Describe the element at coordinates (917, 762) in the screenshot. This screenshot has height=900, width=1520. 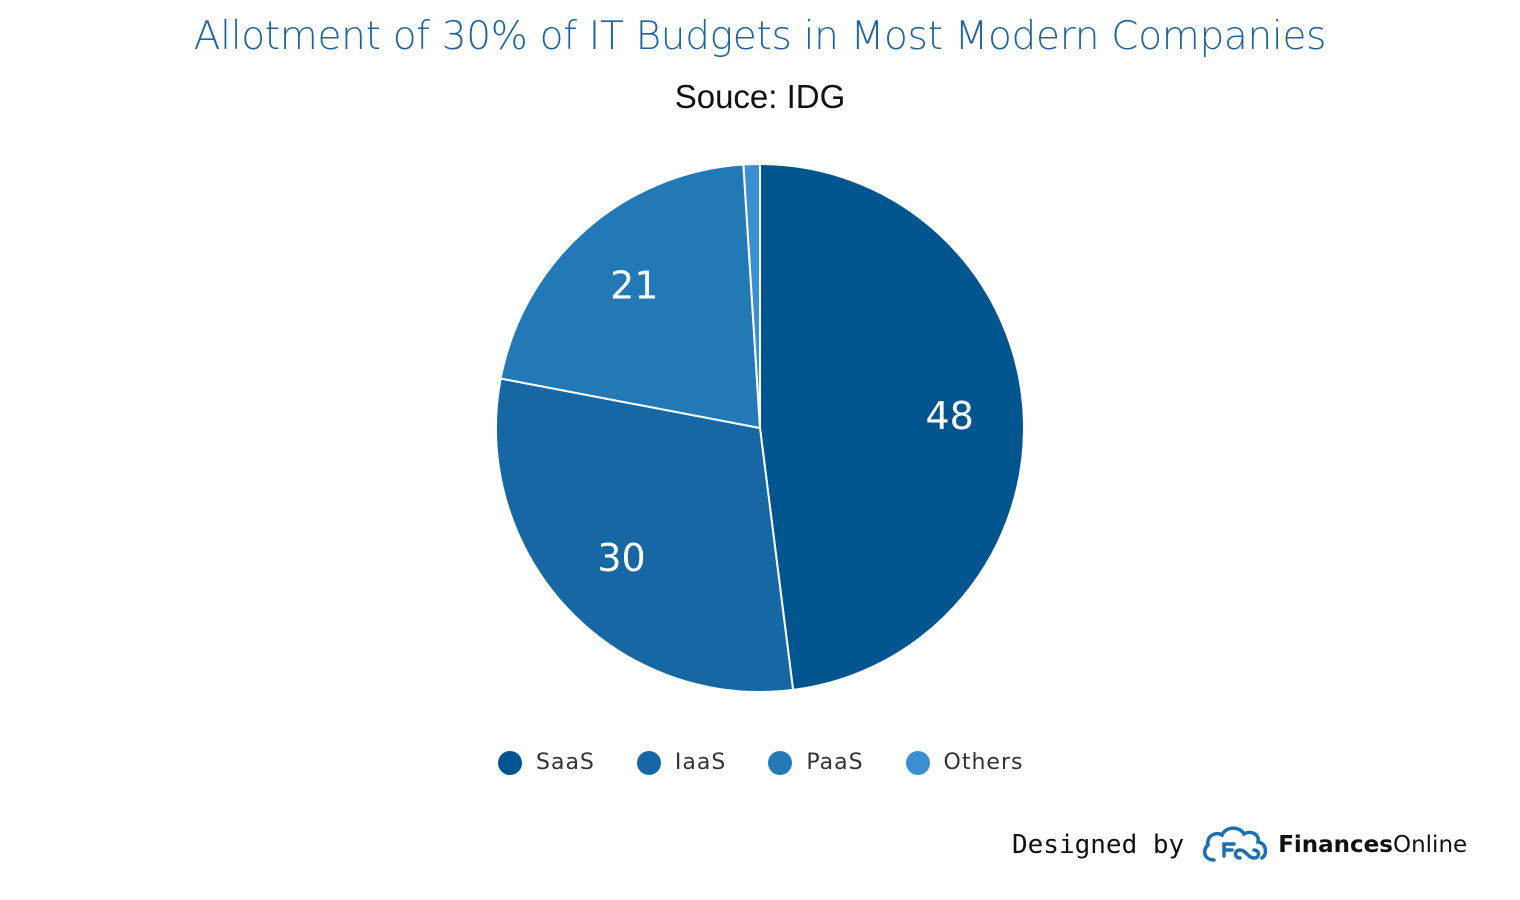
I see `legend-swatch-others` at that location.